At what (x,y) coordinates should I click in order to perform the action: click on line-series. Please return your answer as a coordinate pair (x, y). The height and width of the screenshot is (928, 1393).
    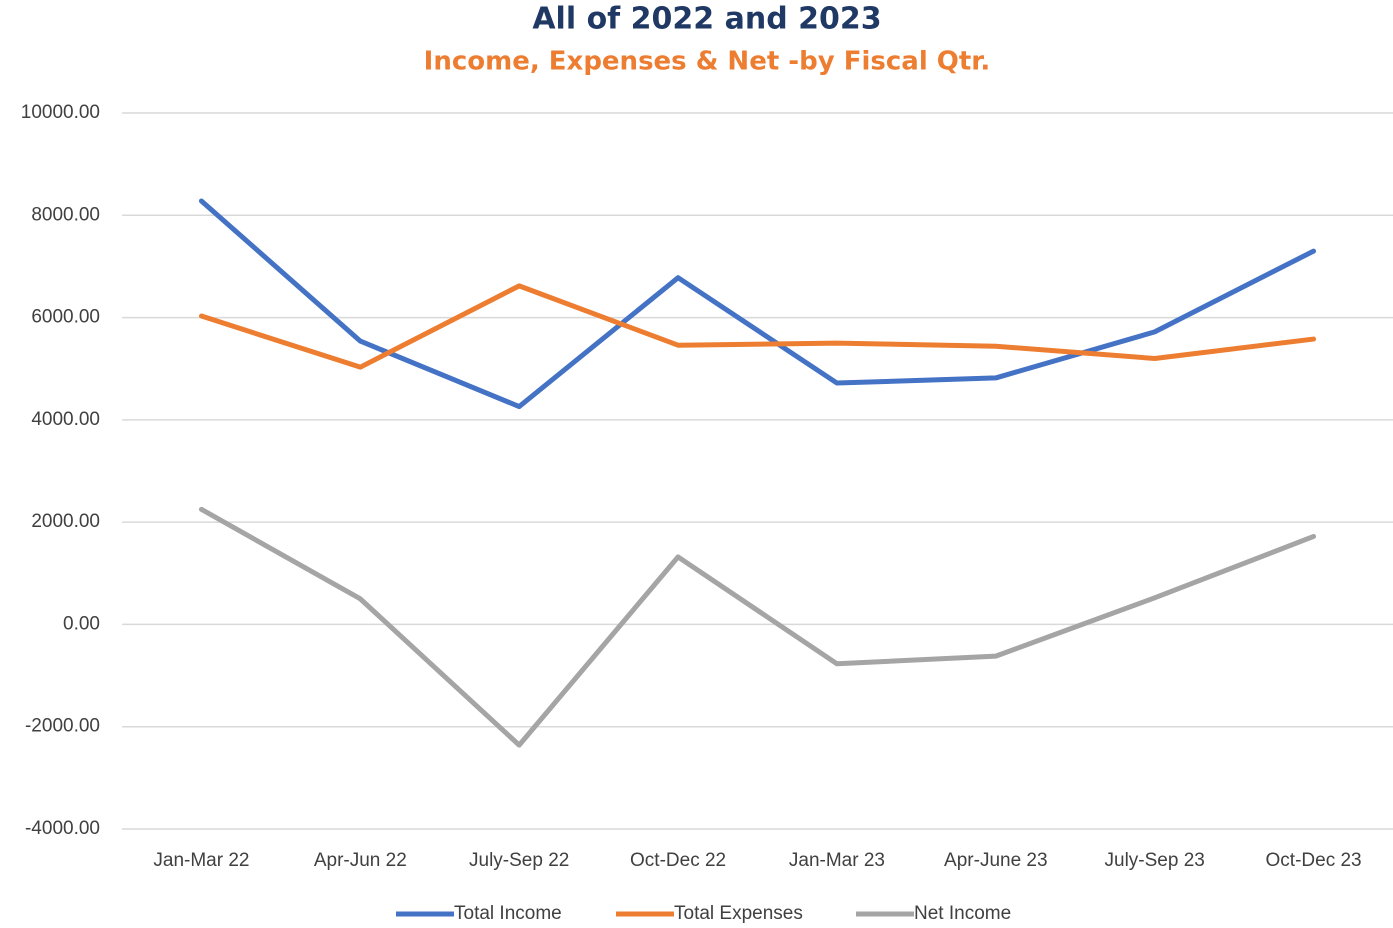
    Looking at the image, I should click on (757, 326).